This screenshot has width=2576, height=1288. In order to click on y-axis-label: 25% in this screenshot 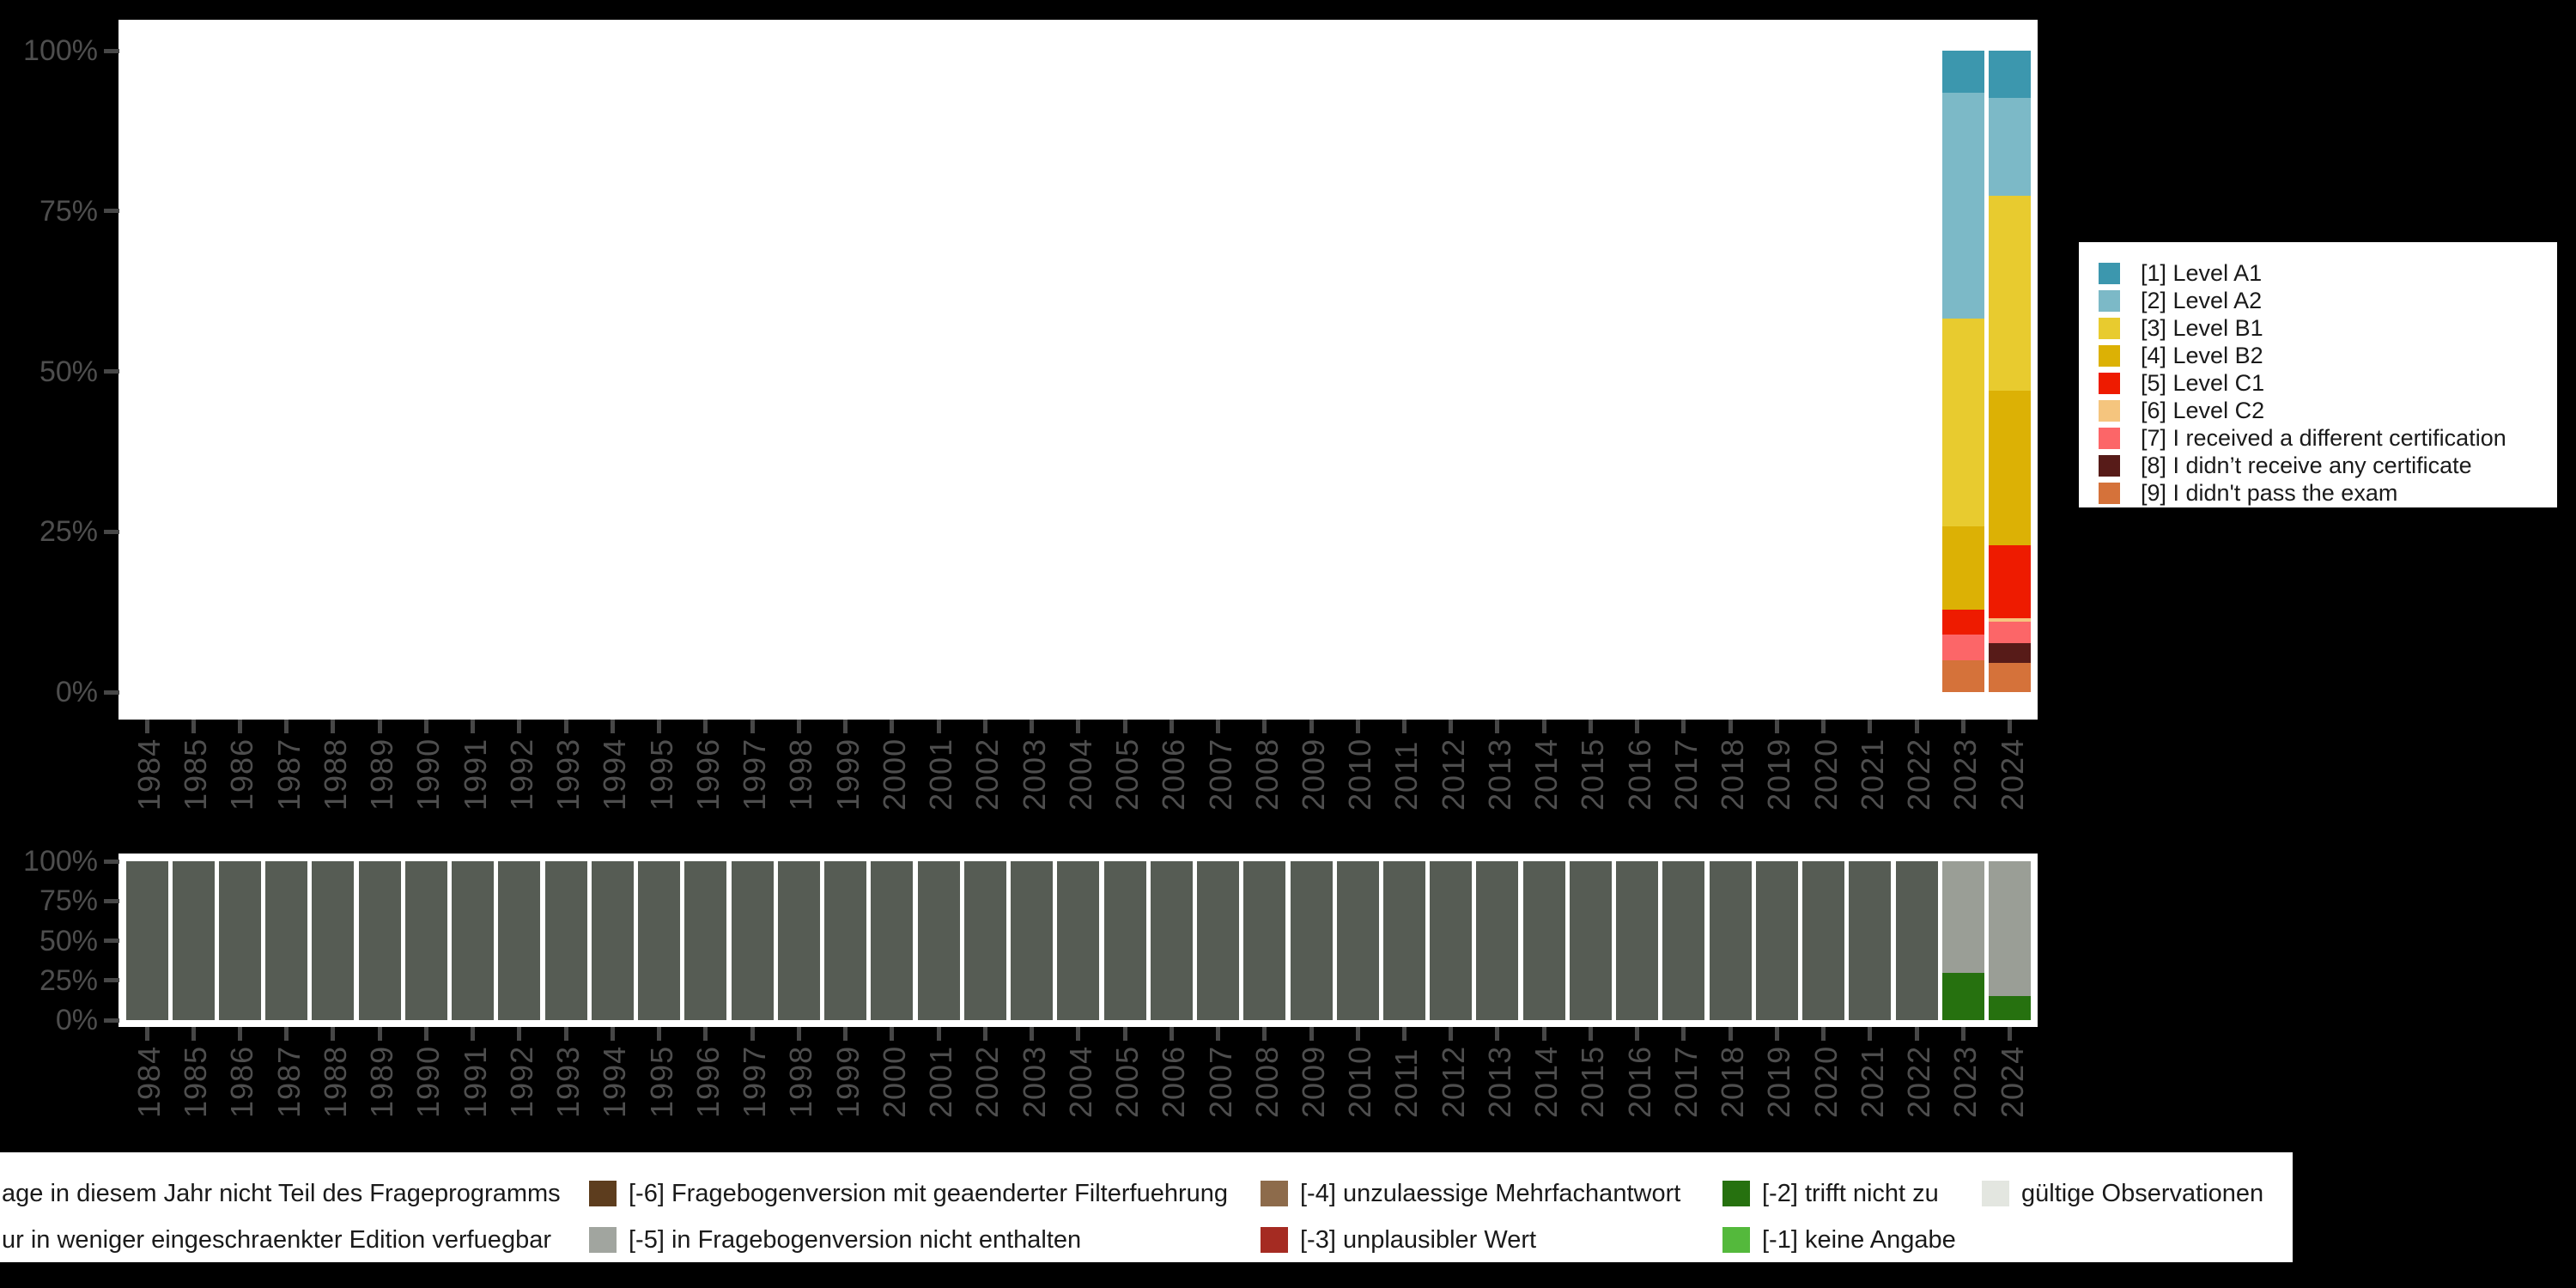, I will do `click(69, 532)`.